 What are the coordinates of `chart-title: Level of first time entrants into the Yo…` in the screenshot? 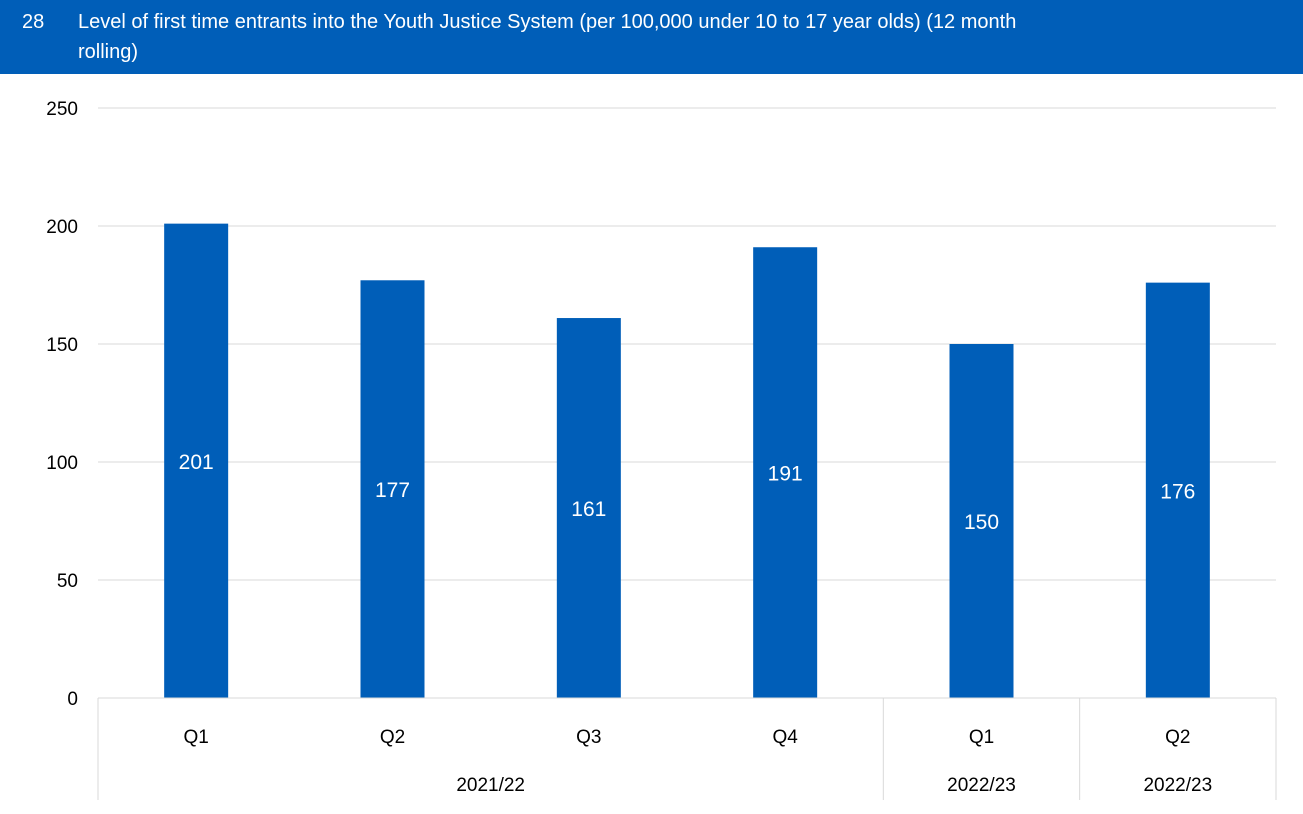 It's located at (547, 37).